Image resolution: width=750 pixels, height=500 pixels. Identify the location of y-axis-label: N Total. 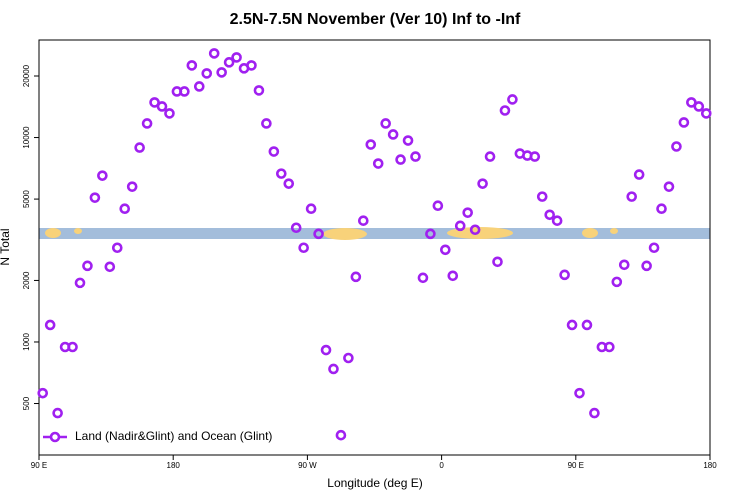
(6, 246).